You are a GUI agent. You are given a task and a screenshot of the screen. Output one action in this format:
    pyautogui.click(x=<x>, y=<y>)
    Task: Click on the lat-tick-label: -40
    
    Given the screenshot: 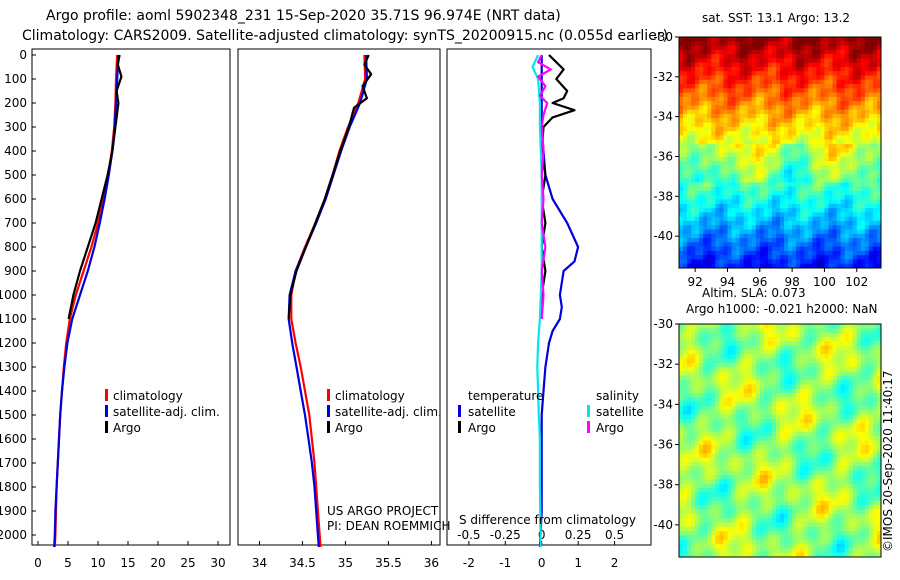 What is the action you would take?
    pyautogui.click(x=663, y=236)
    